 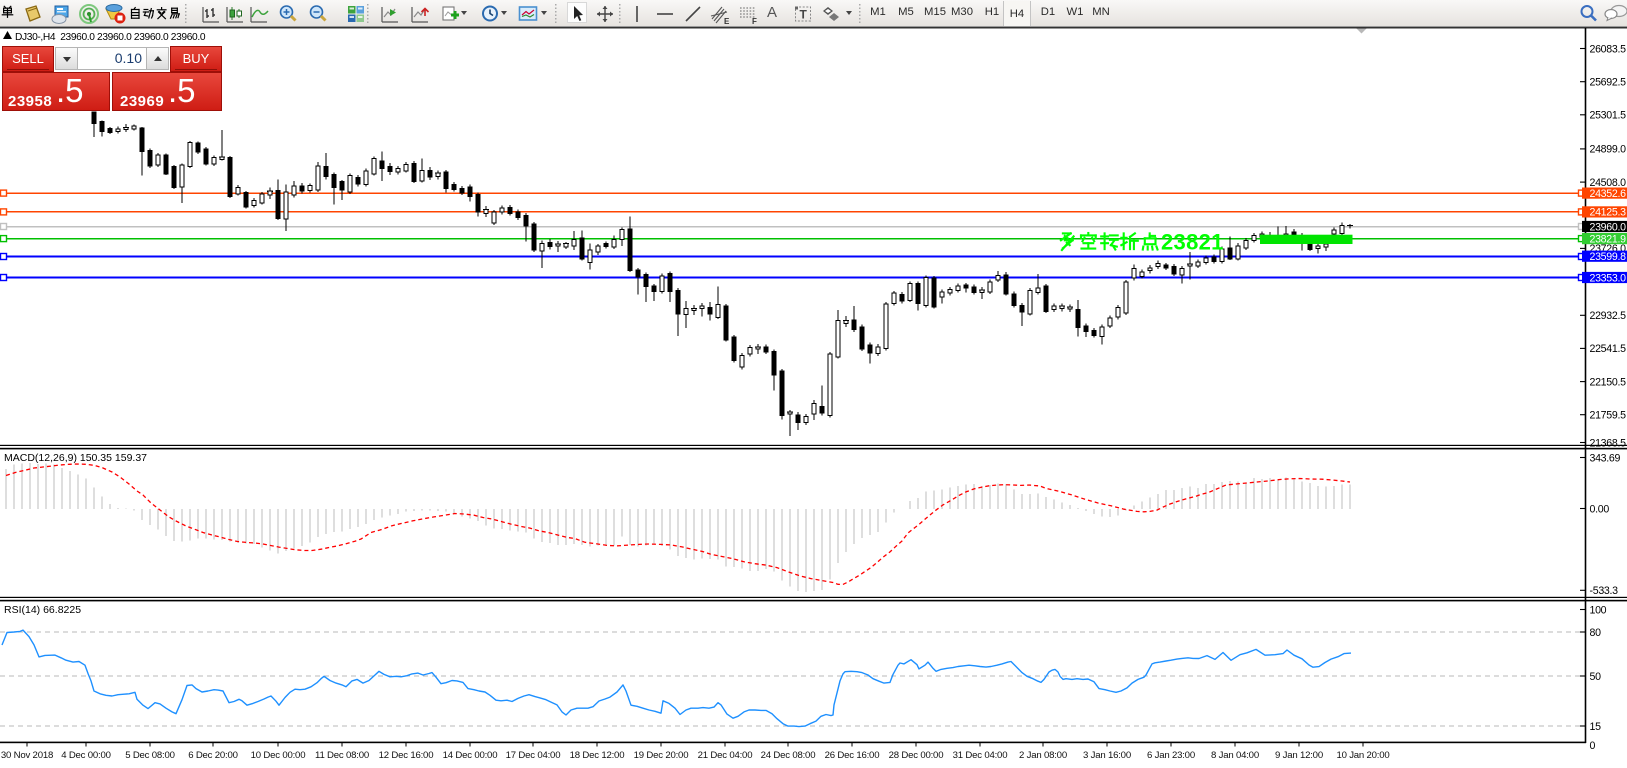 What do you see at coordinates (1608, 116) in the screenshot?
I see `svg-text: 25301.5` at bounding box center [1608, 116].